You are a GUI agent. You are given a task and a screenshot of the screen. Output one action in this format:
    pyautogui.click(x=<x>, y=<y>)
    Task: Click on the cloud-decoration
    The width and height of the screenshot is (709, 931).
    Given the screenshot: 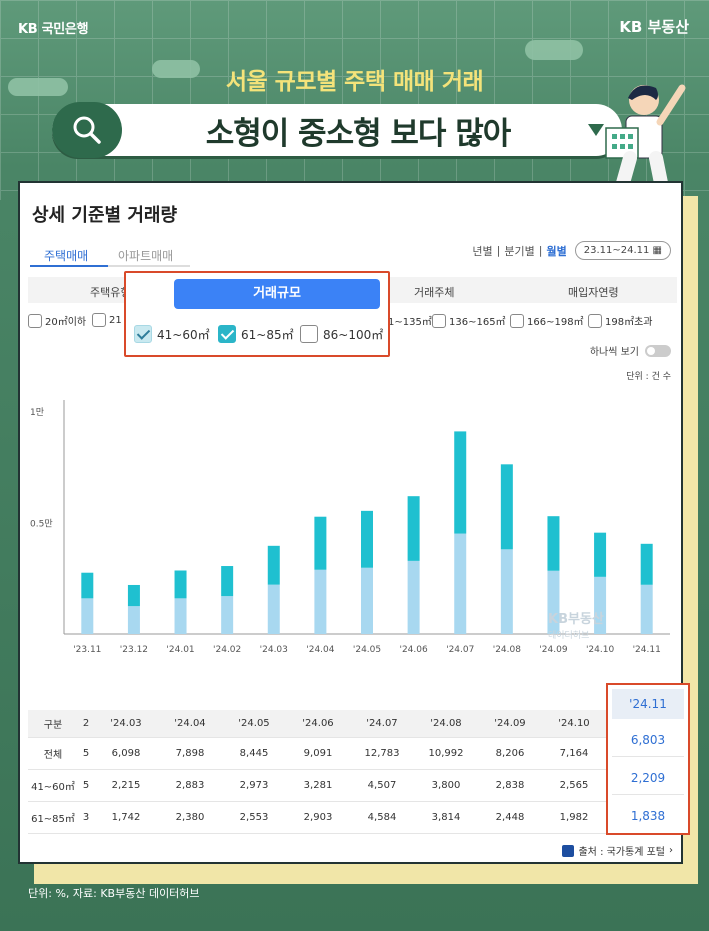 What is the action you would take?
    pyautogui.click(x=554, y=50)
    